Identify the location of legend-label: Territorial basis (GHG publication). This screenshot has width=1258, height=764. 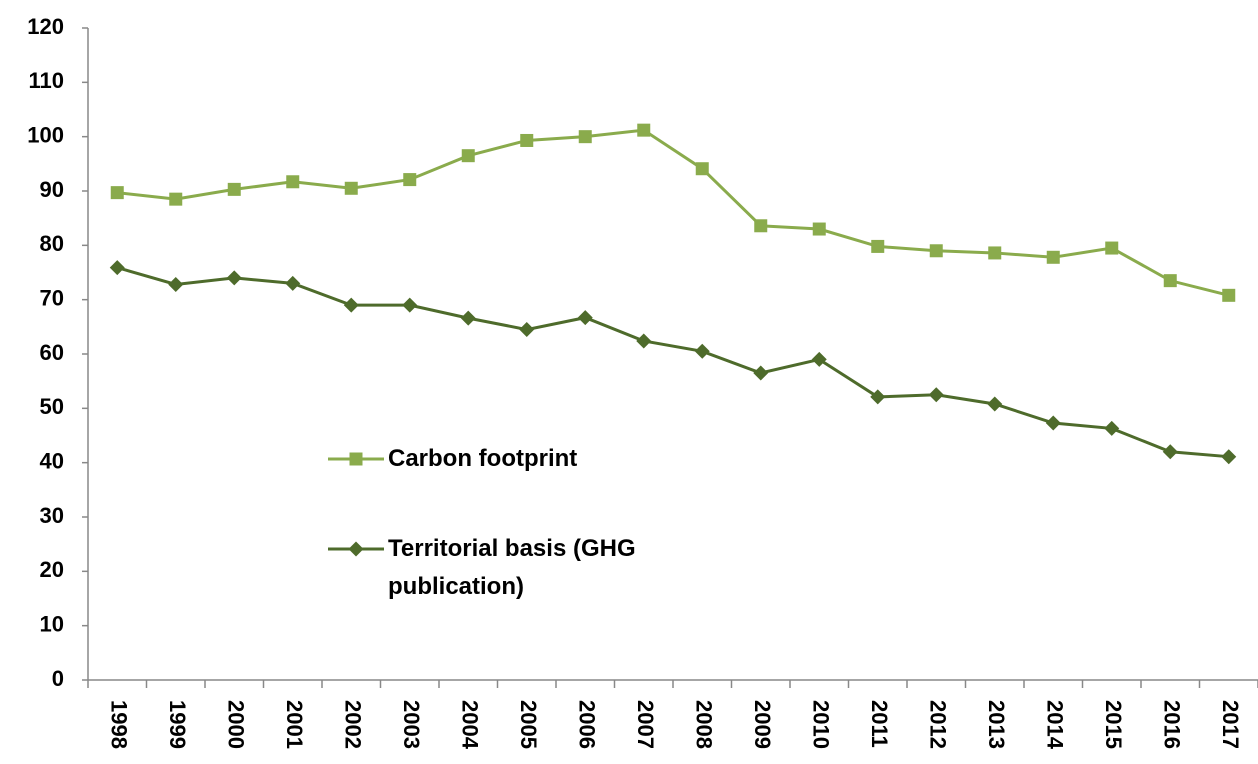
(512, 567).